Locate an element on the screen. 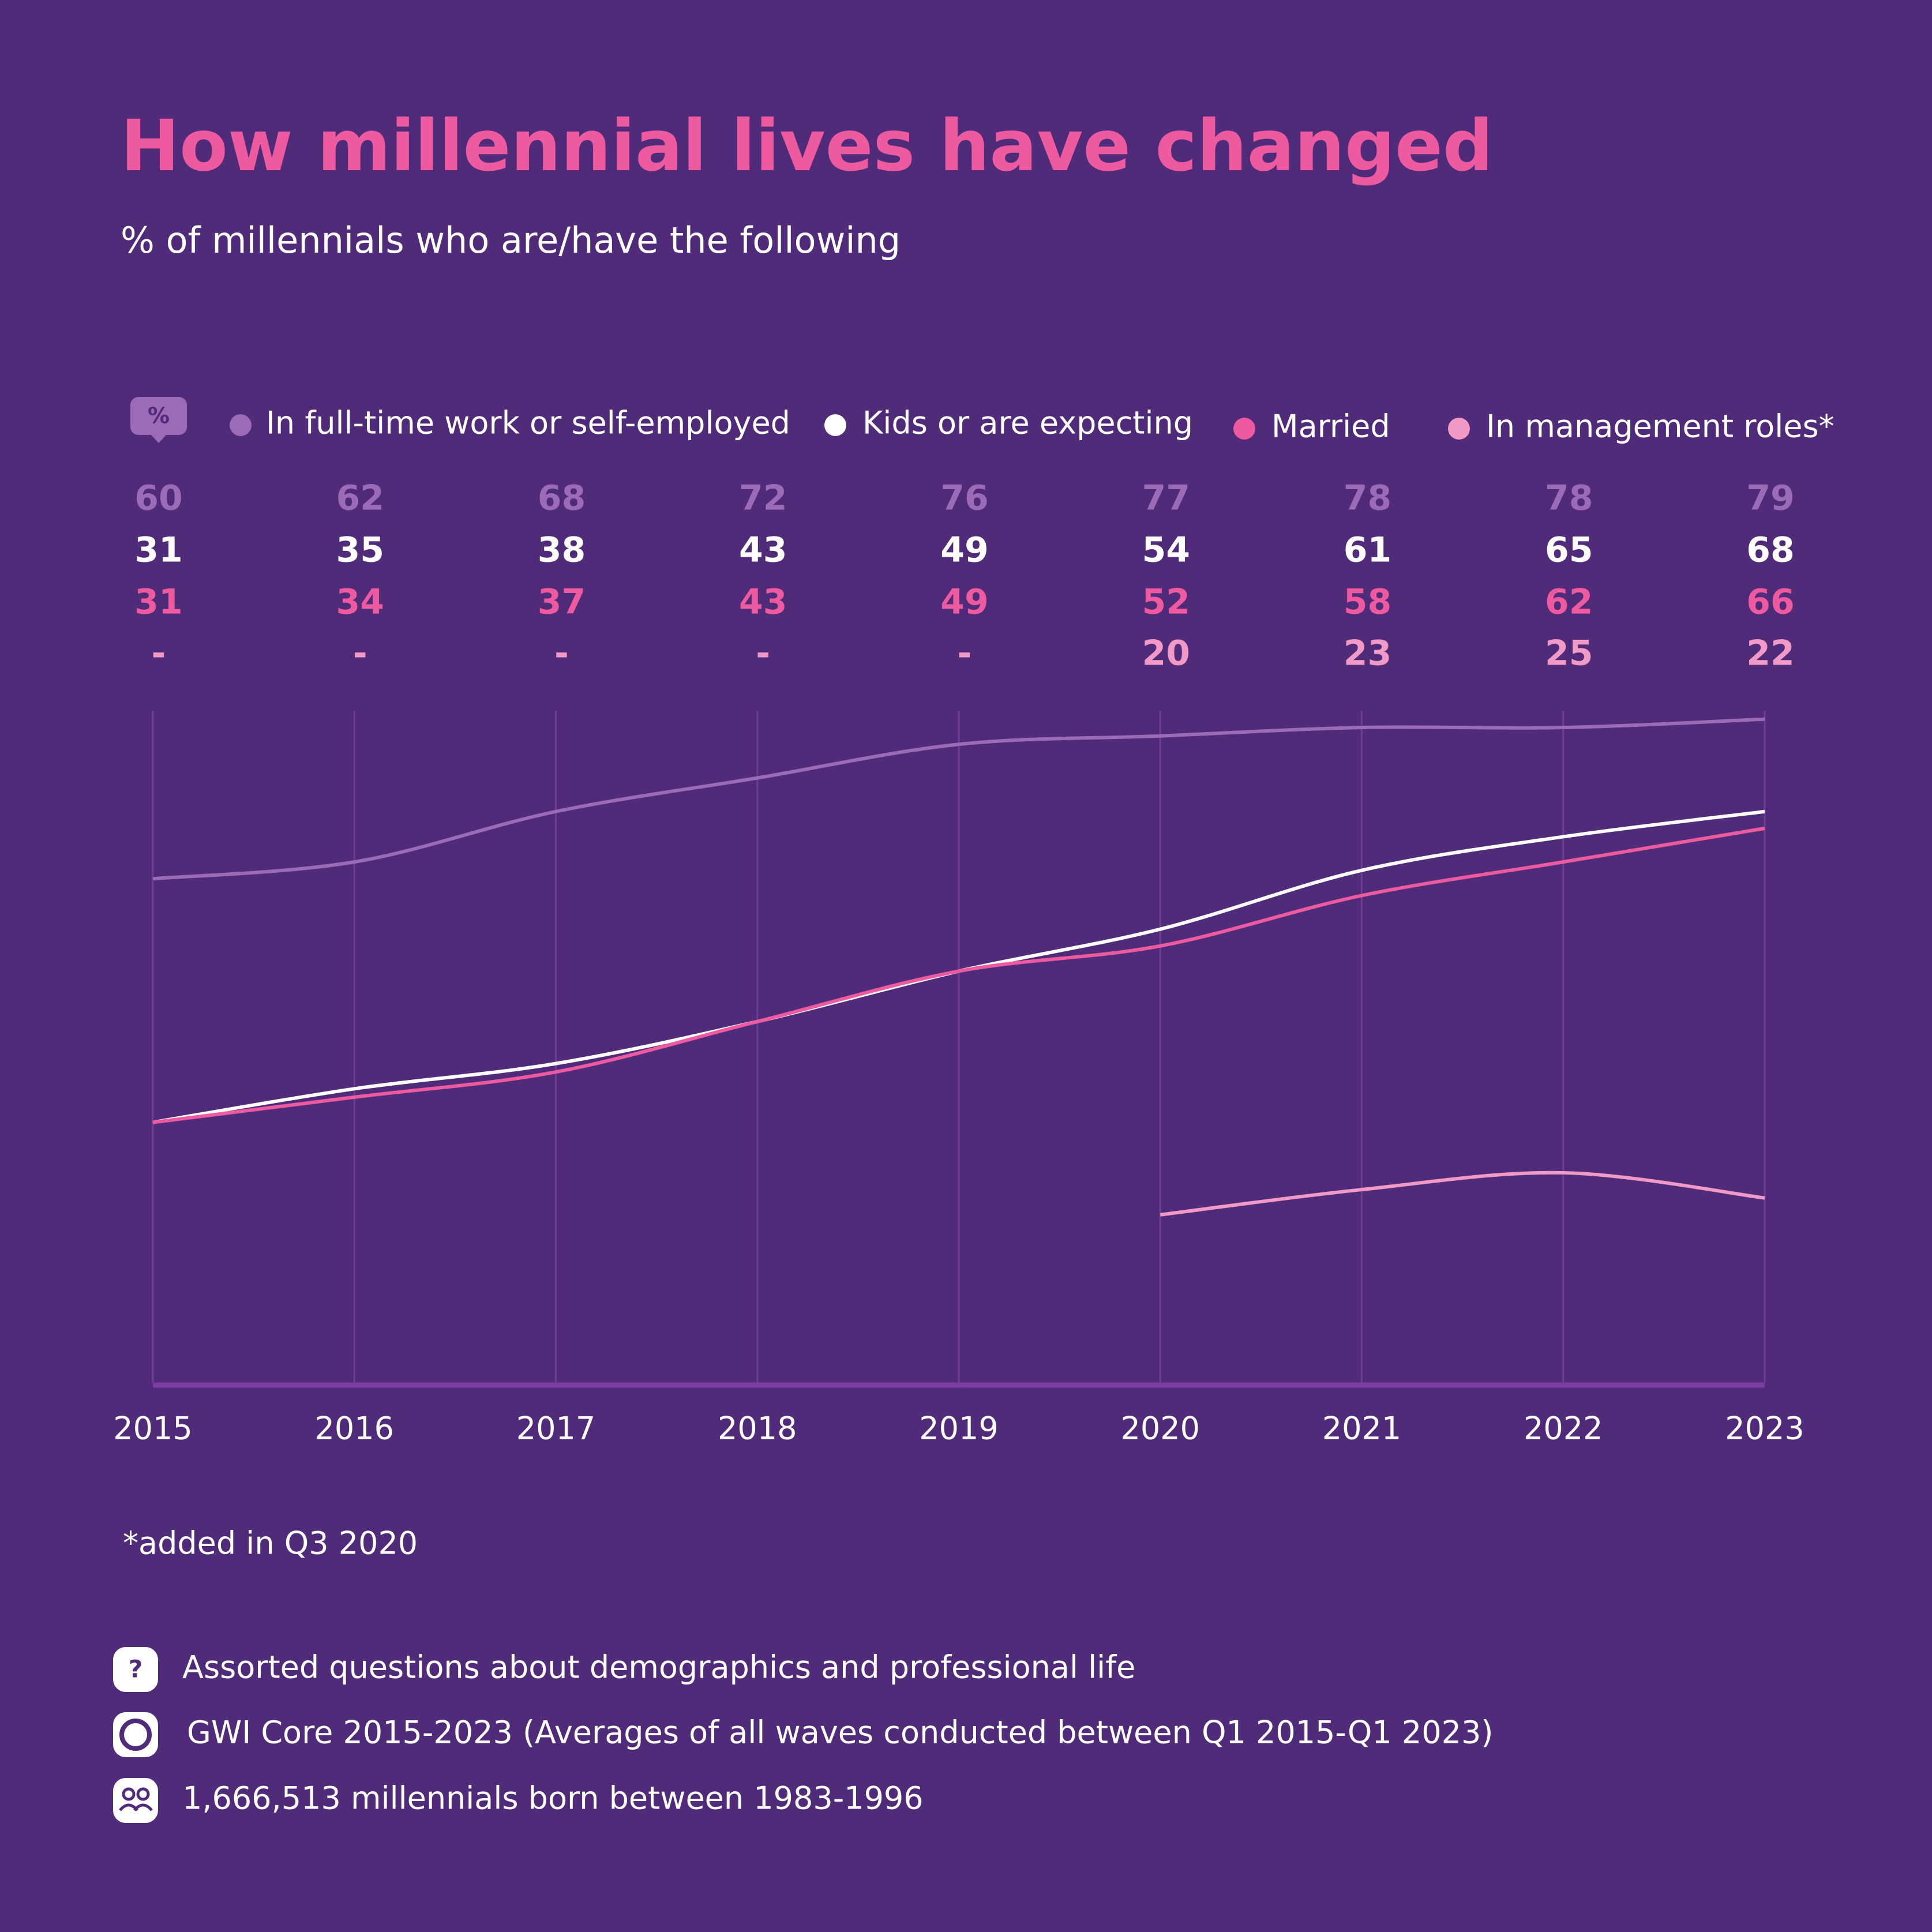 This screenshot has width=1932, height=1932. x-tick-label: 2021 is located at coordinates (1361, 1428).